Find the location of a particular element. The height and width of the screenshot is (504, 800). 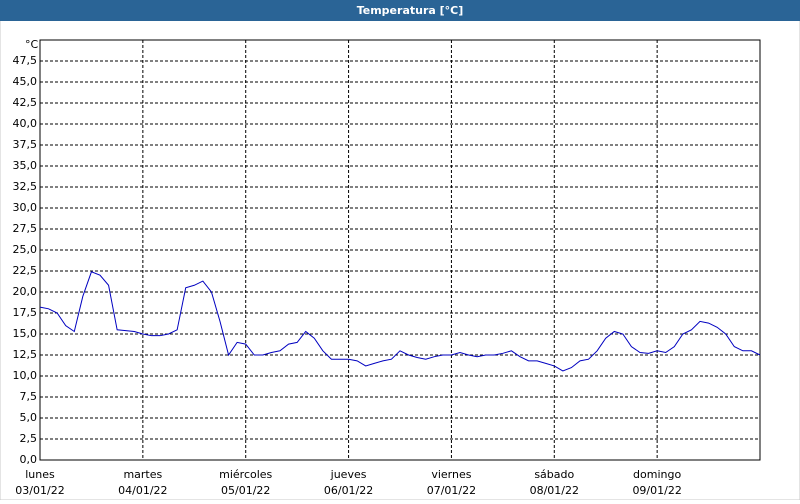

x-tick-label: miércoles is located at coordinates (245, 474).